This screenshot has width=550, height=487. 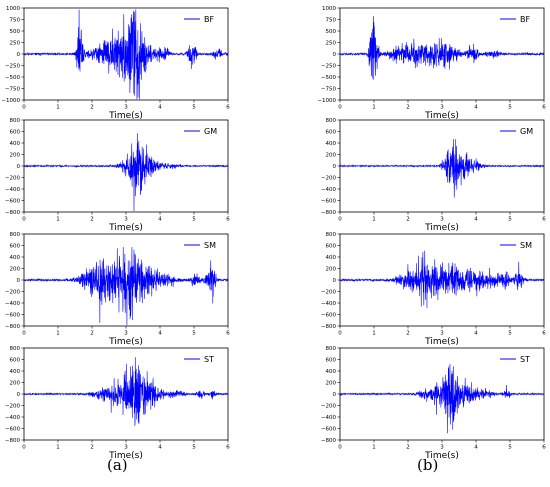 What do you see at coordinates (210, 131) in the screenshot?
I see `legend-label: GM` at bounding box center [210, 131].